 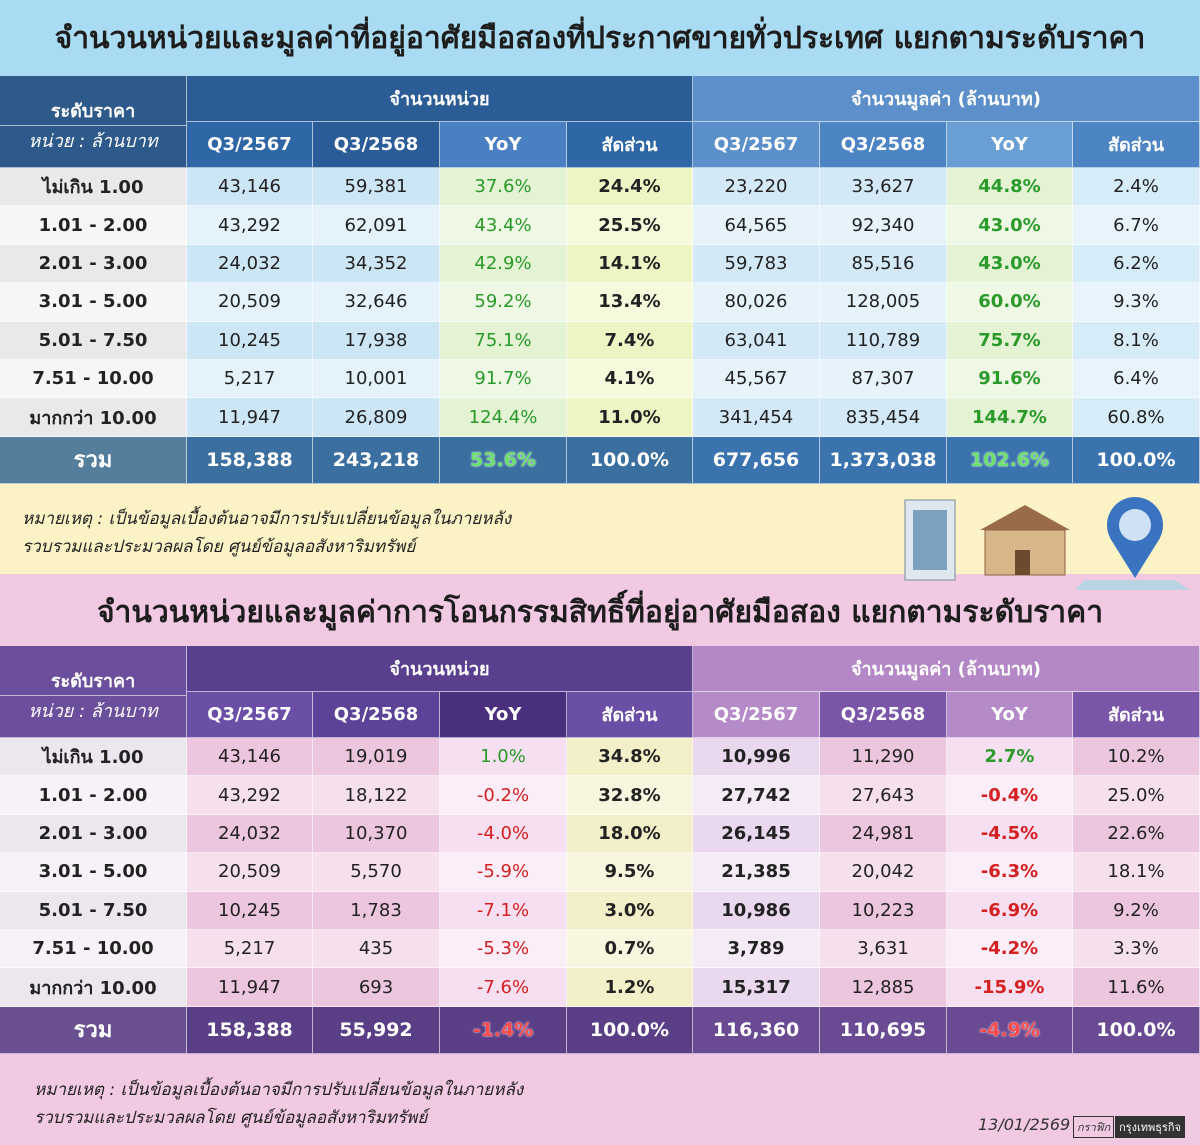 What do you see at coordinates (883, 795) in the screenshot?
I see `cell: 27,643` at bounding box center [883, 795].